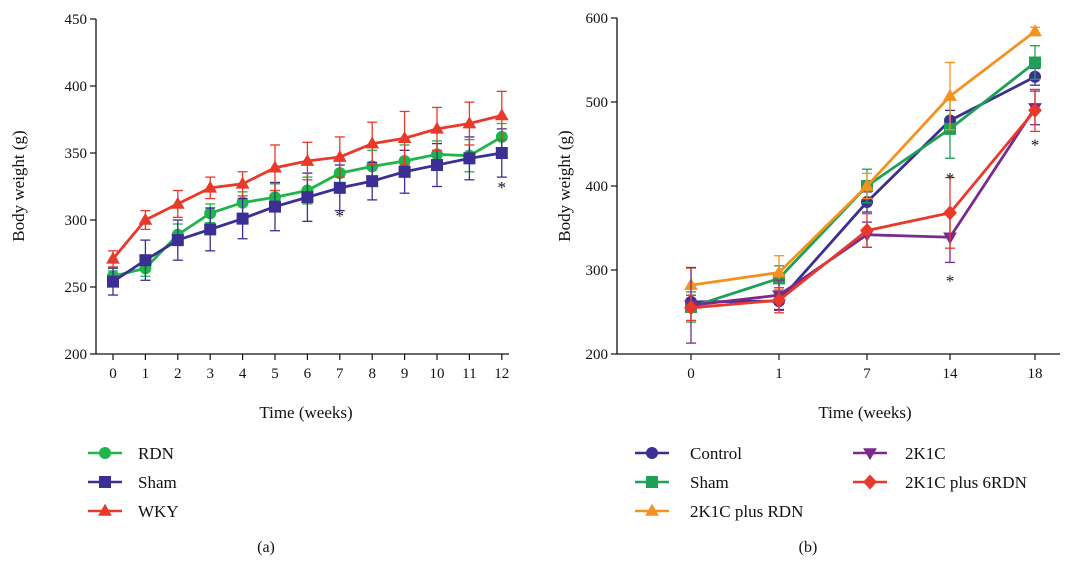 The width and height of the screenshot is (1089, 563). I want to click on x-tick-label: 10, so click(437, 374).